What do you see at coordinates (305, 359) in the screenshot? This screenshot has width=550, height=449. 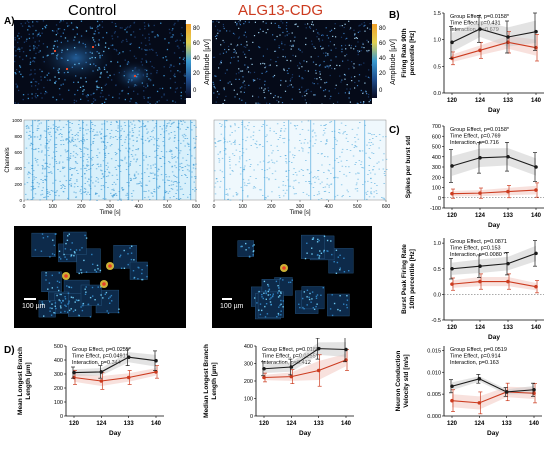 I see `series-line` at bounding box center [305, 359].